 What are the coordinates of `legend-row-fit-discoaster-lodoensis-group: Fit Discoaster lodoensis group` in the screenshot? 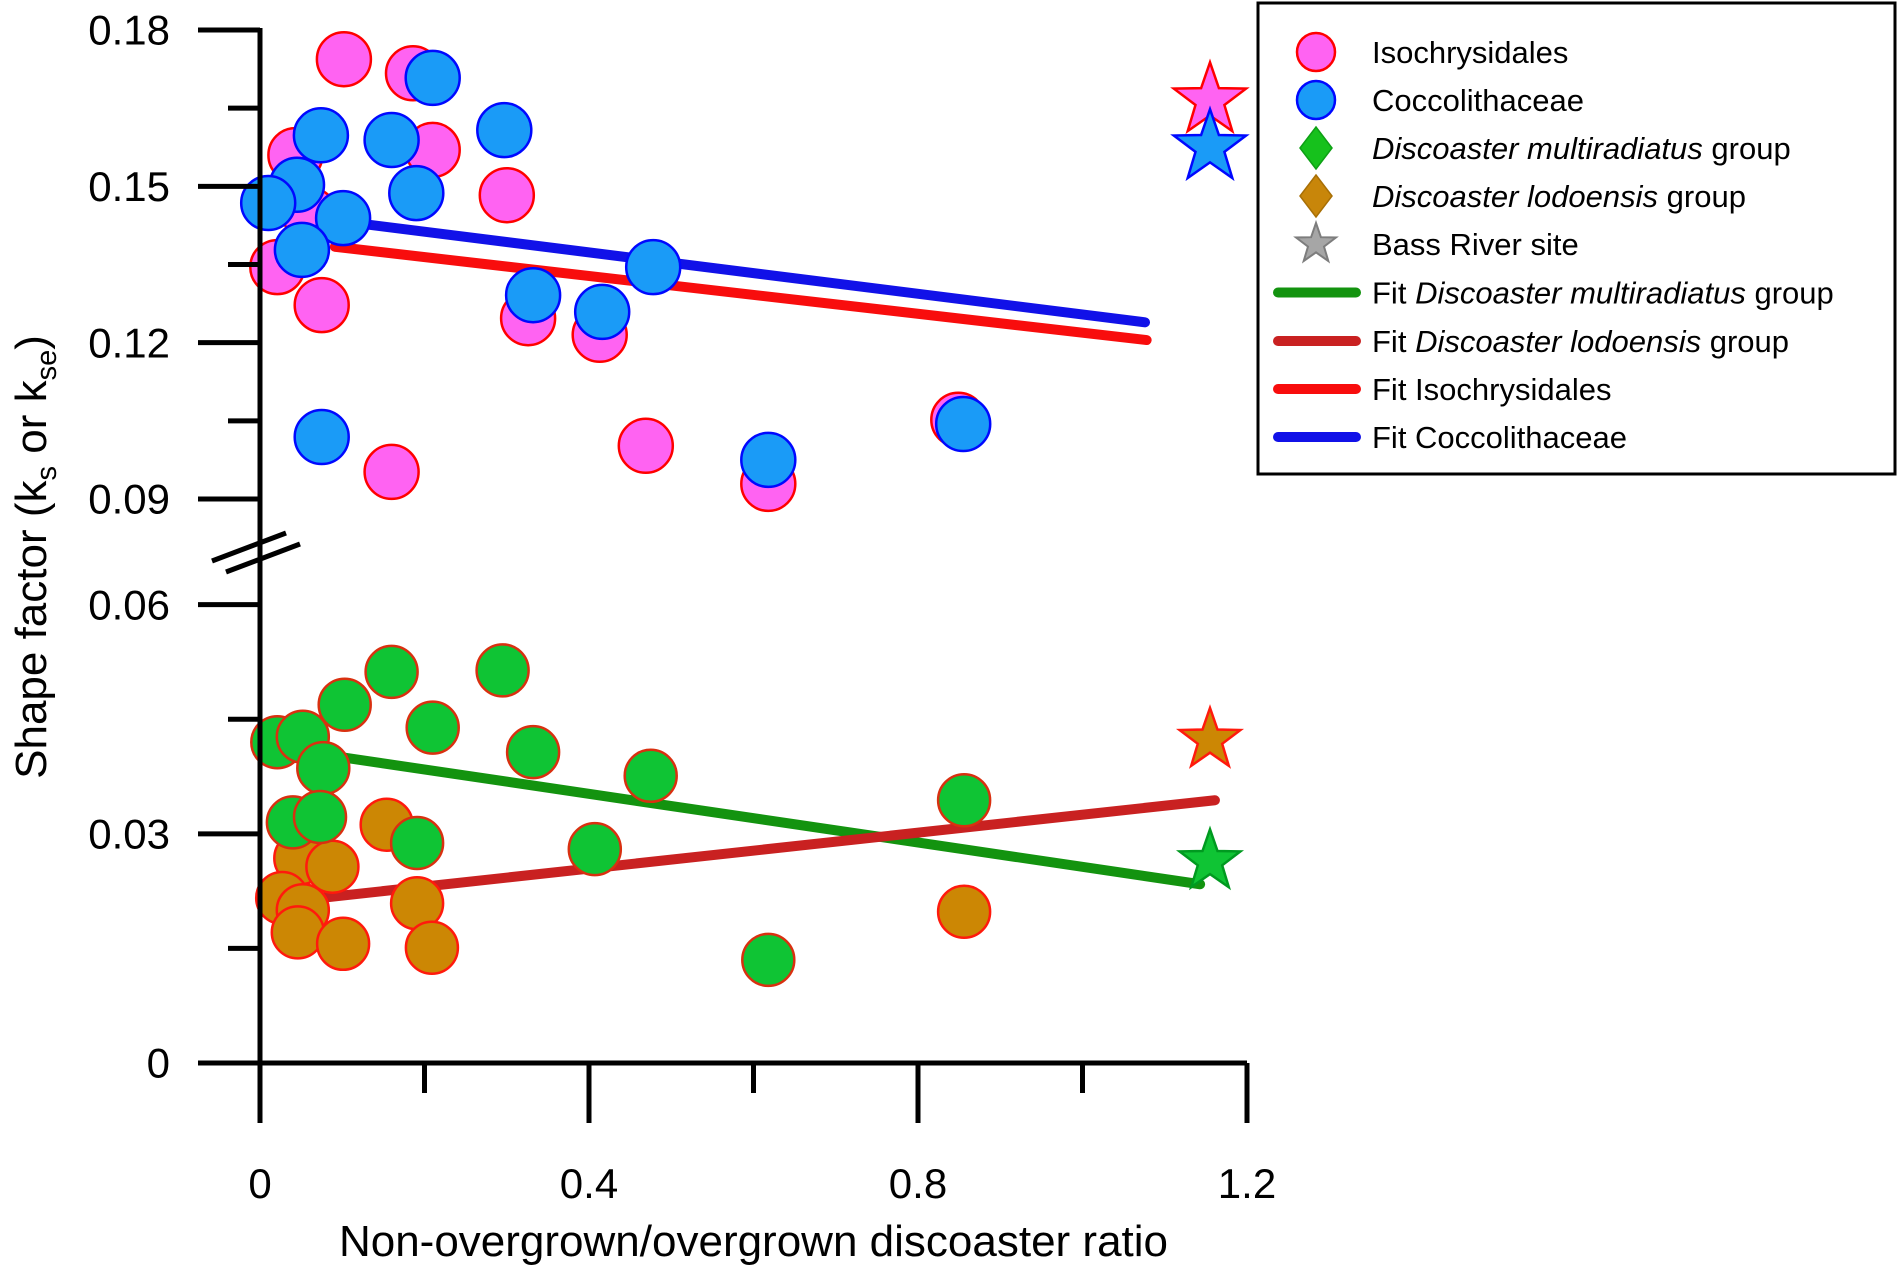 It's located at (1531, 341).